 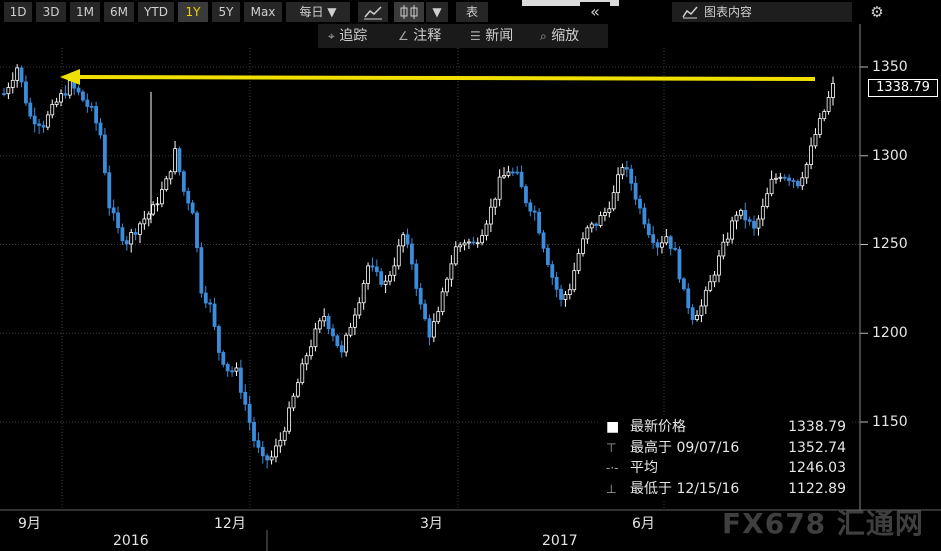 What do you see at coordinates (725, 468) in the screenshot?
I see `legend-row-average: -·- 平均 1246.03` at bounding box center [725, 468].